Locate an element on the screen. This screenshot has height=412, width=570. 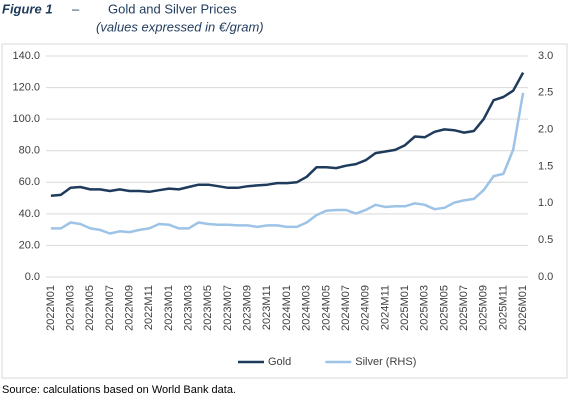
figure-label: Figure 1 is located at coordinates (27, 8).